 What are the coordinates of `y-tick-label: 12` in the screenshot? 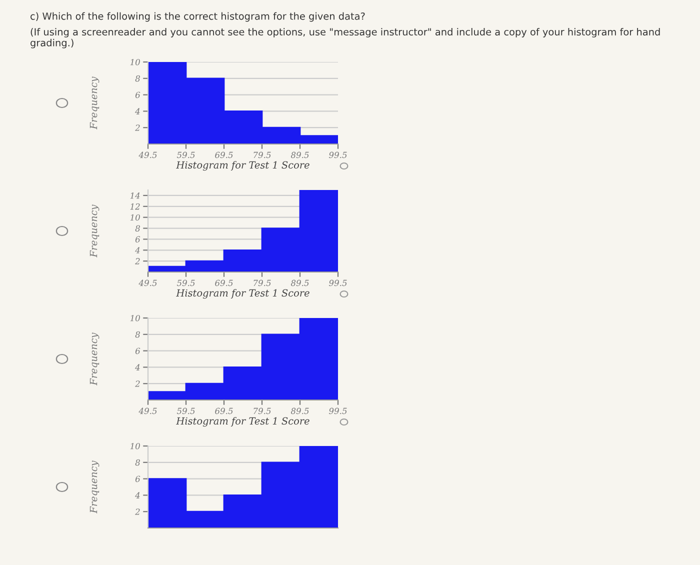 It's located at (135, 206).